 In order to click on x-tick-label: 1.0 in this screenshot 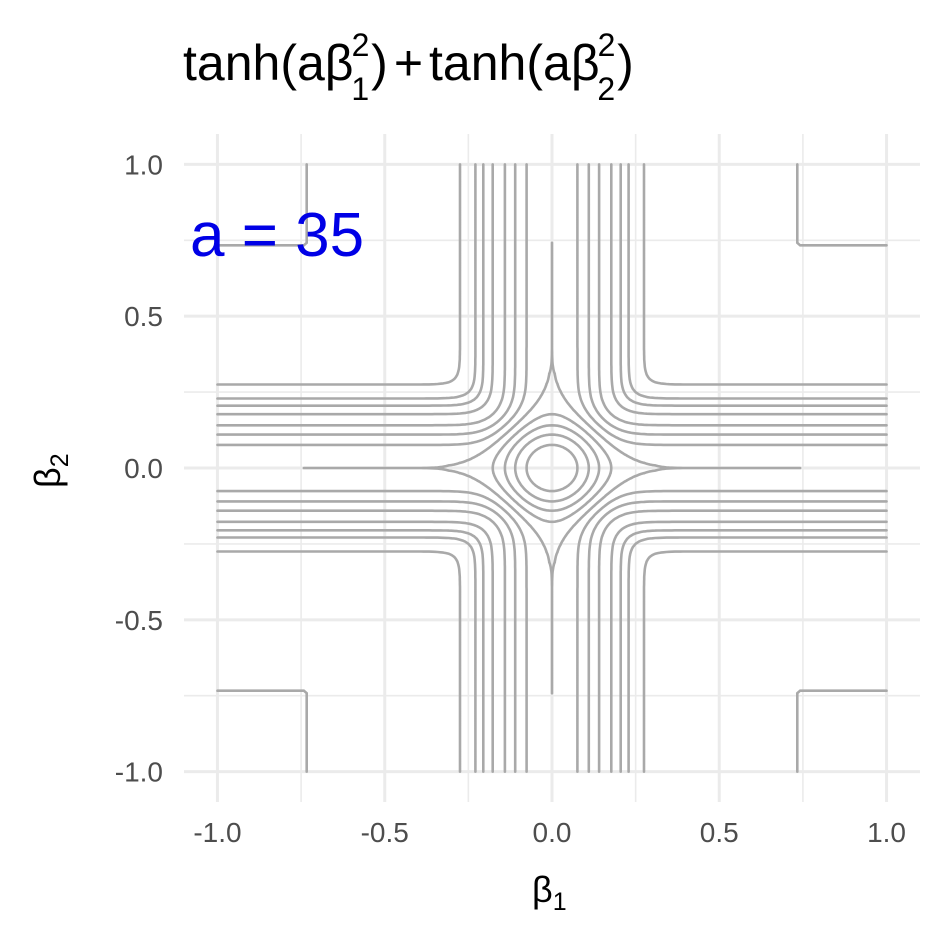, I will do `click(886, 832)`.